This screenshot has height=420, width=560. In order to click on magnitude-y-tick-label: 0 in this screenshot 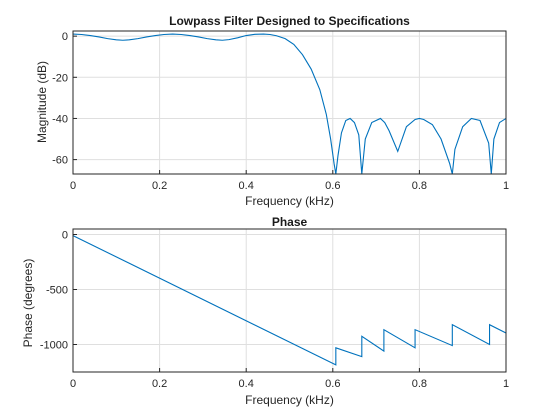, I will do `click(65, 37)`.